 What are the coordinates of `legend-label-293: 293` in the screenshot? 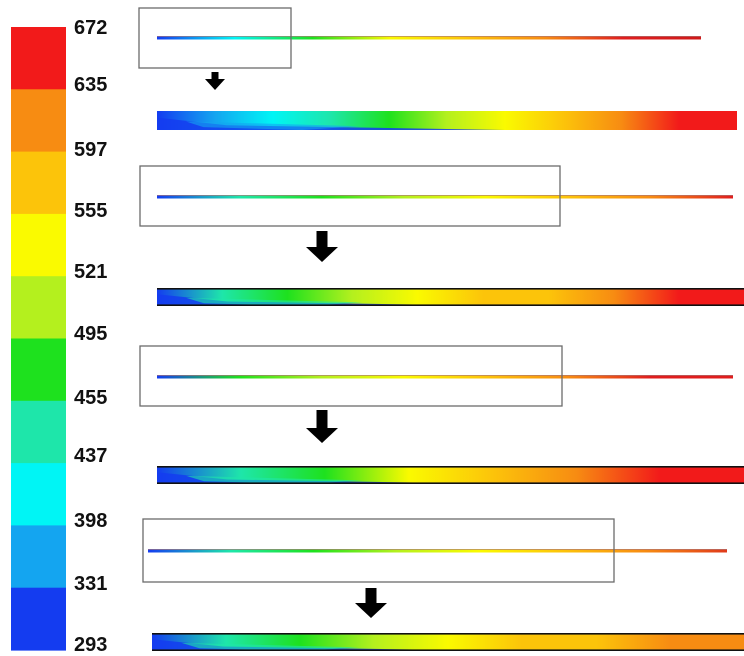 It's located at (91, 645).